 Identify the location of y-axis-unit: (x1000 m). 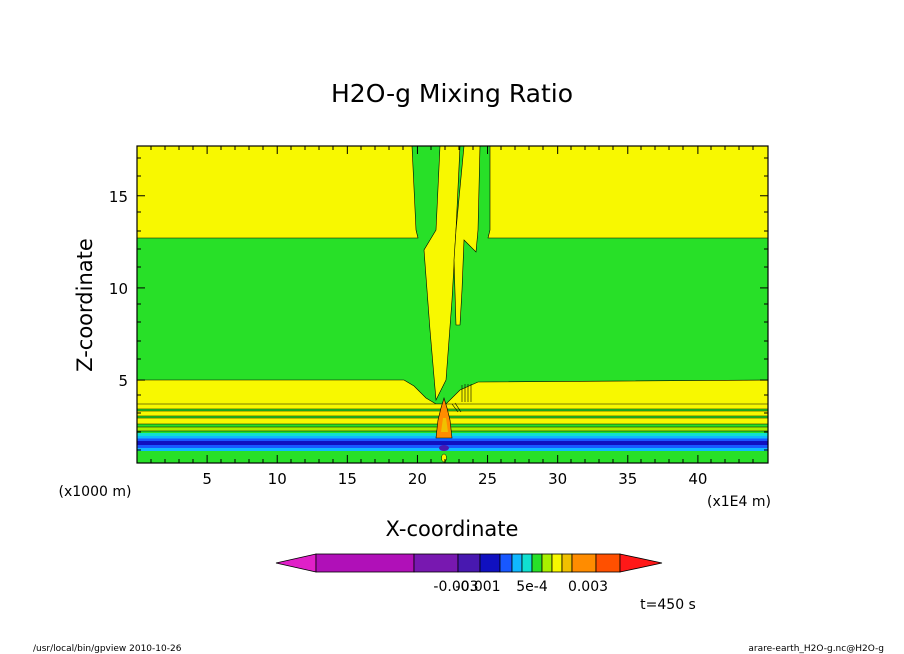
(95, 492).